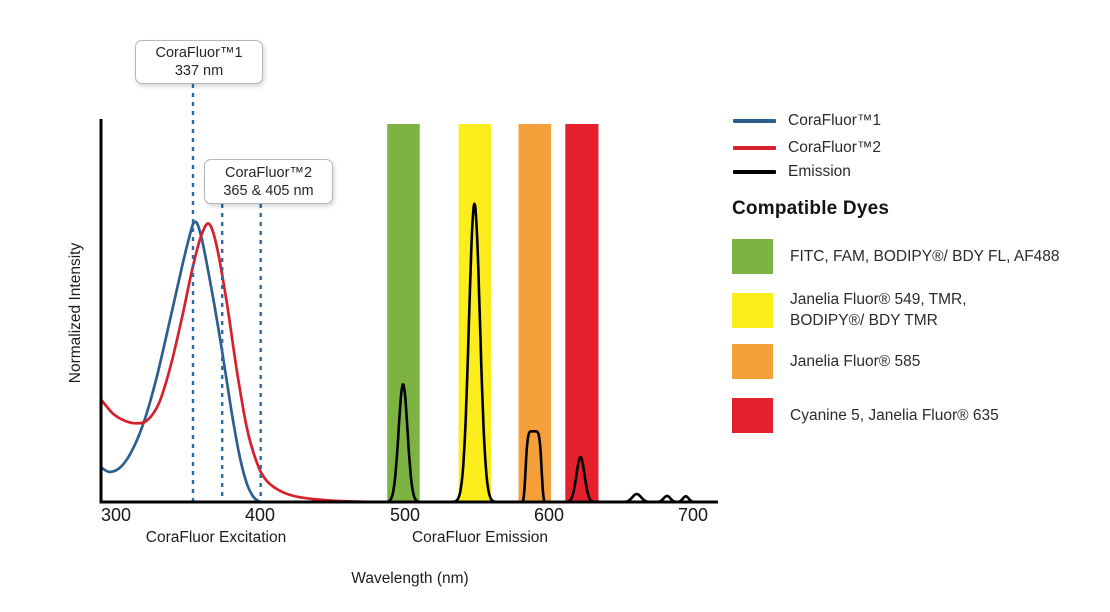 The image size is (1110, 612). I want to click on callout-corafluor2: CoraFluor™2 365 & 405 nm, so click(268, 181).